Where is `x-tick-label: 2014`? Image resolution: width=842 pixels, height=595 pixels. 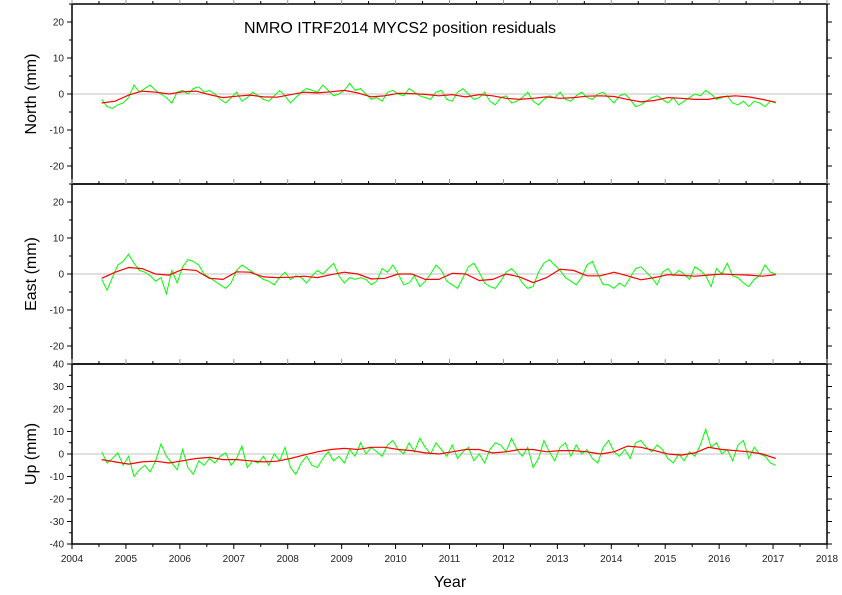 x-tick-label: 2014 is located at coordinates (611, 559).